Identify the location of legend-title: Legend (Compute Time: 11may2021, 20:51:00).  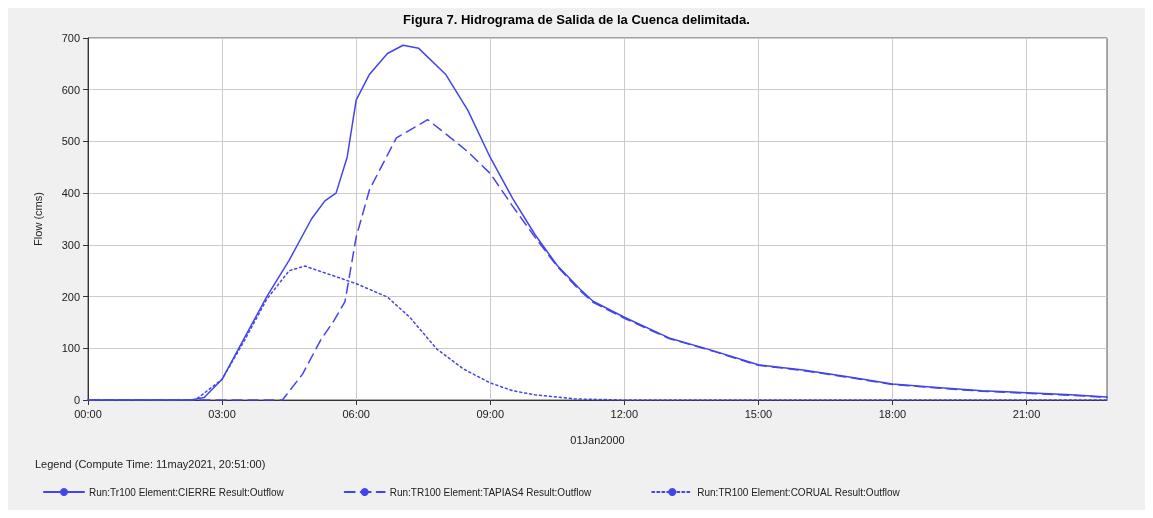
(150, 463).